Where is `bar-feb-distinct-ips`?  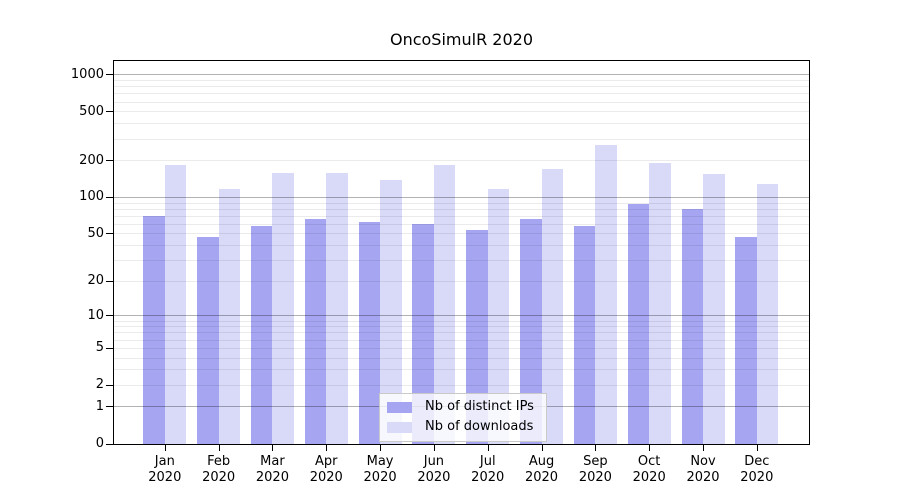 bar-feb-distinct-ips is located at coordinates (208, 340).